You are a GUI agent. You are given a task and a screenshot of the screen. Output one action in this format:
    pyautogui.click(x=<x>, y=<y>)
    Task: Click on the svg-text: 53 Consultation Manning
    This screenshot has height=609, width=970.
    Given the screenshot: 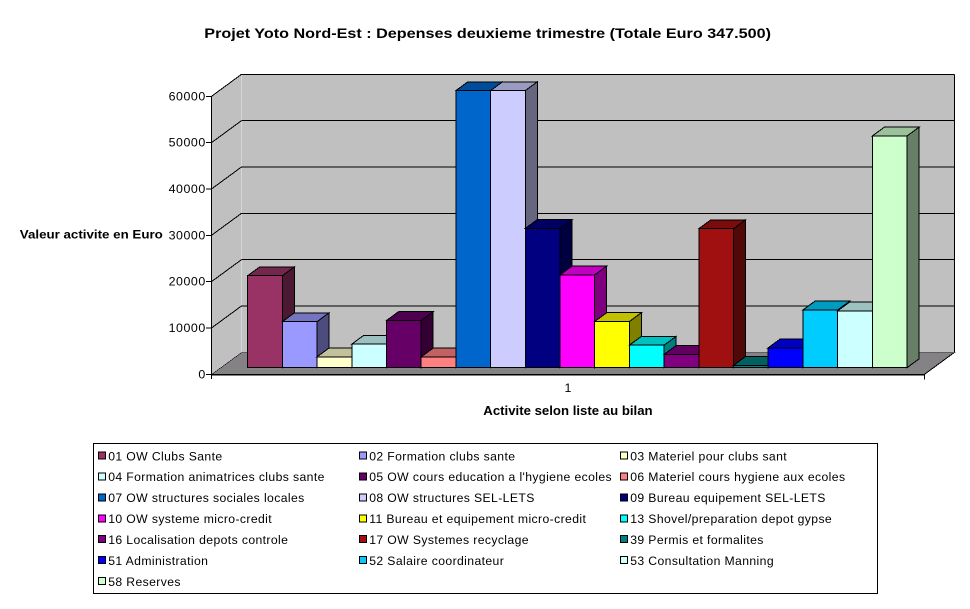 What is the action you would take?
    pyautogui.click(x=702, y=561)
    